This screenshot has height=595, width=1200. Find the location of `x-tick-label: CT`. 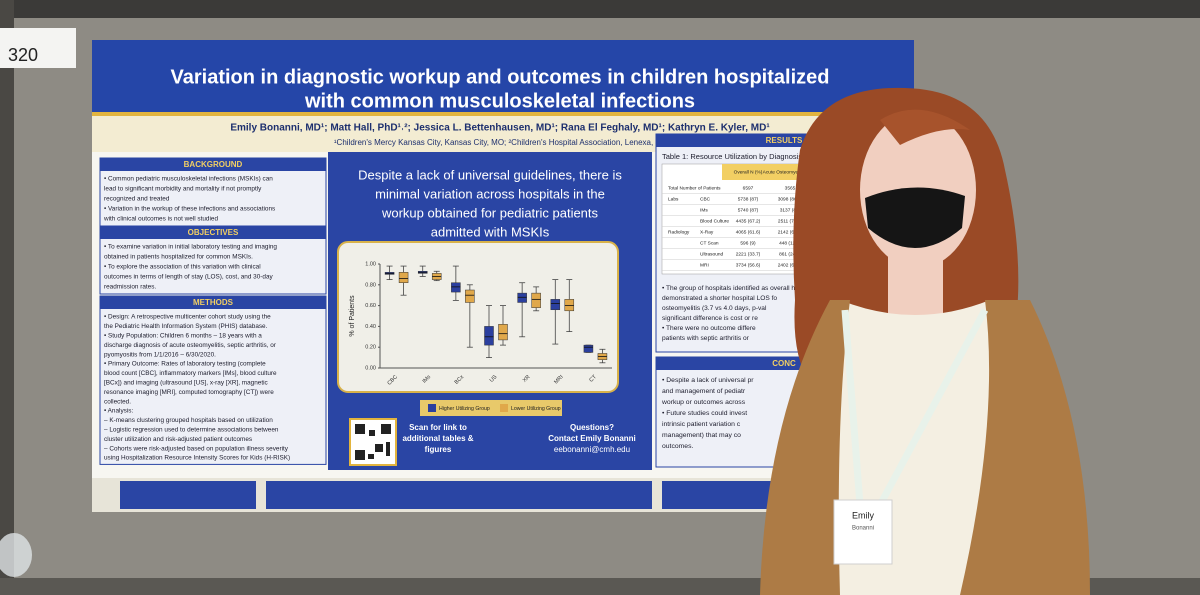

x-tick-label: CT is located at coordinates (593, 379).